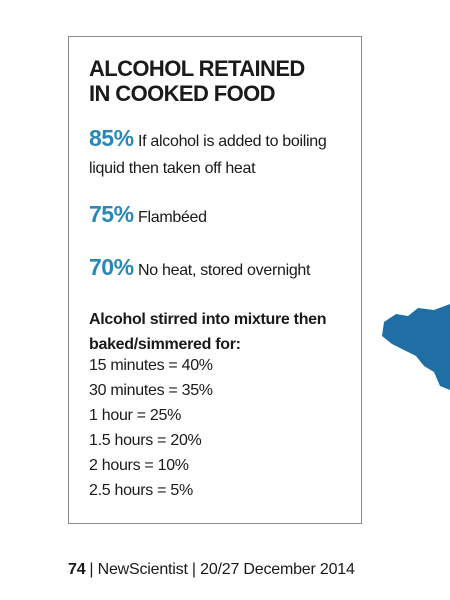  Describe the element at coordinates (139, 465) in the screenshot. I see `time-line: 2 hours = 10%` at that location.